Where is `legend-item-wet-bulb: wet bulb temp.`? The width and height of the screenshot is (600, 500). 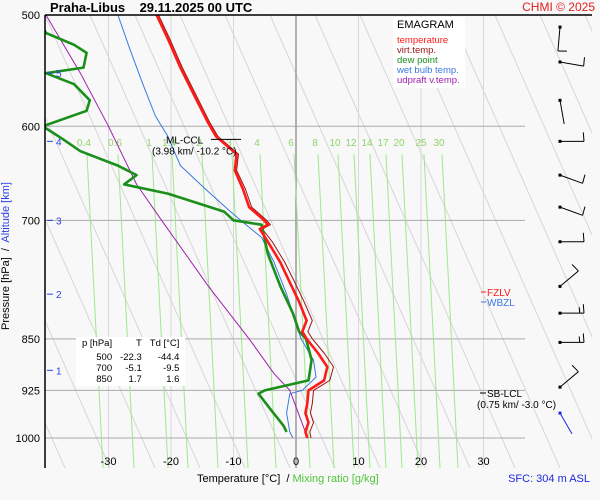
legend-item-wet-bulb: wet bulb temp. is located at coordinates (428, 70).